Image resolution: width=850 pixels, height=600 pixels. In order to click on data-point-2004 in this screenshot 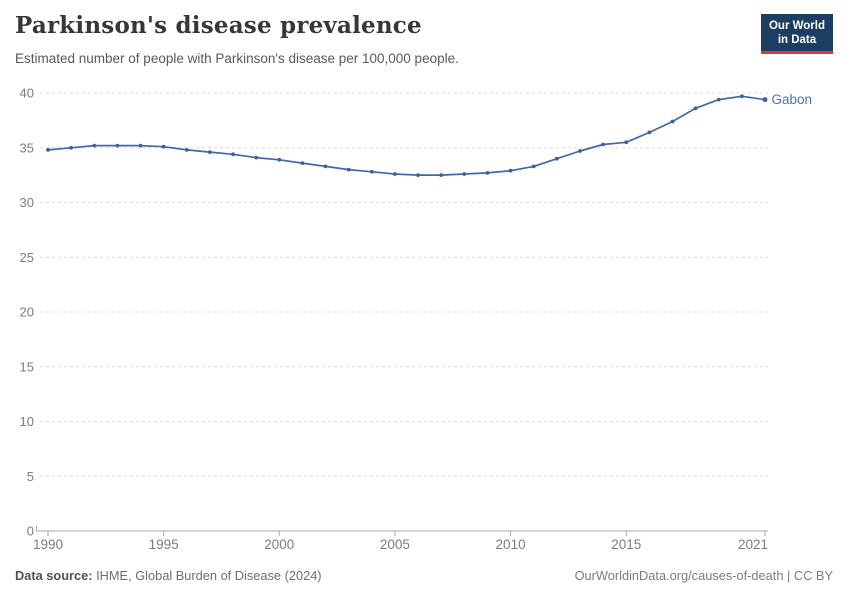, I will do `click(371, 171)`.